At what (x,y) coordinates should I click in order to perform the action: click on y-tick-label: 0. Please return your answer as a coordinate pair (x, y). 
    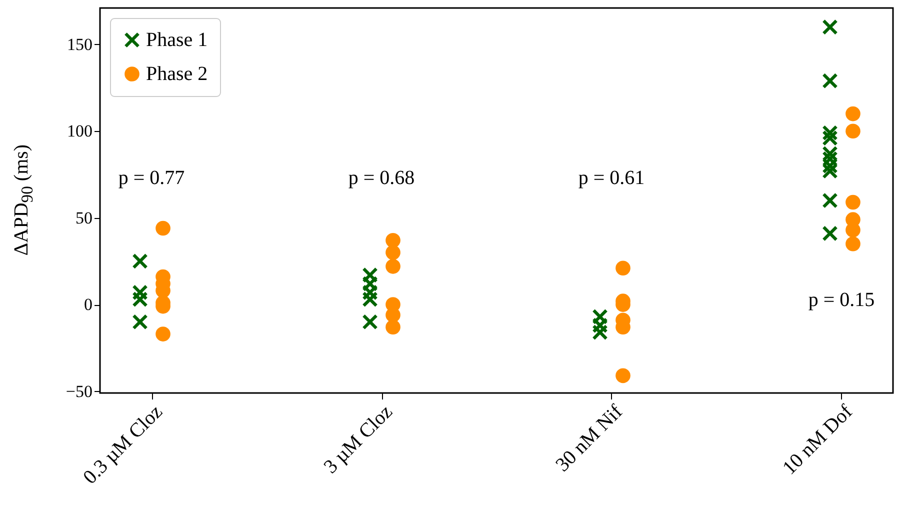
    Looking at the image, I should click on (88, 304).